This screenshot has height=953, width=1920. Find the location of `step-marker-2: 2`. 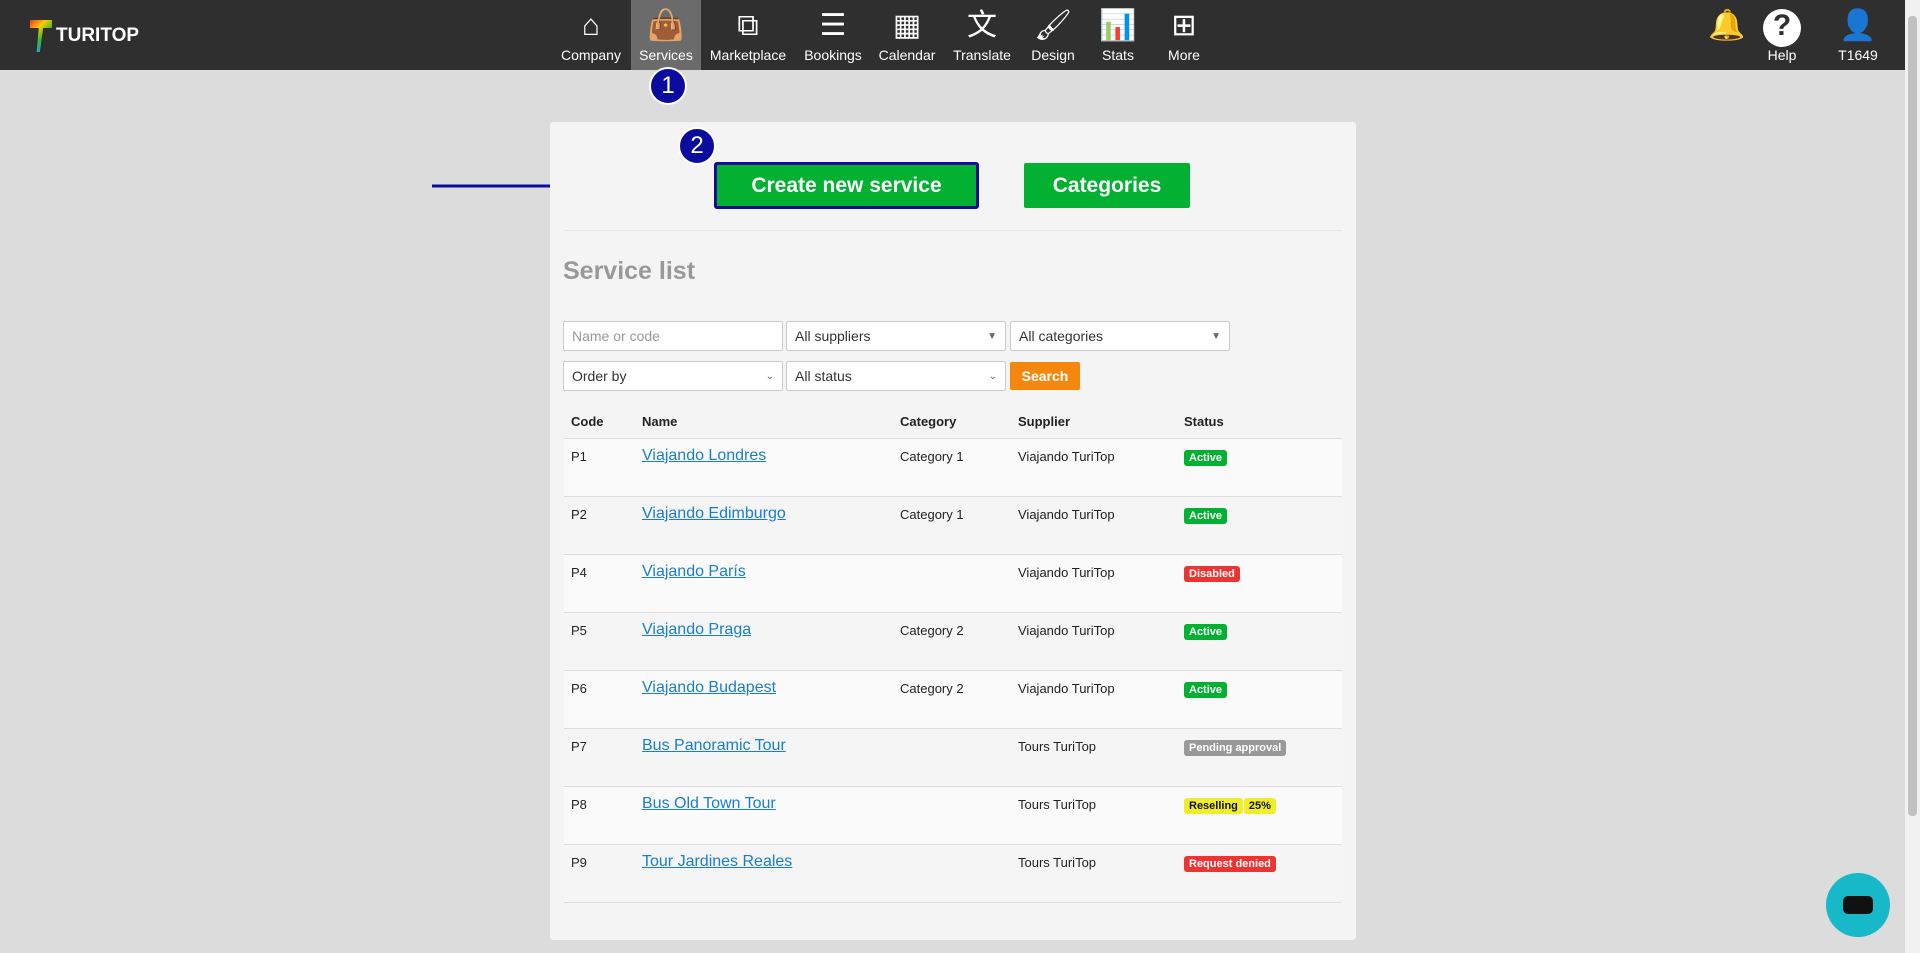

step-marker-2: 2 is located at coordinates (697, 146).